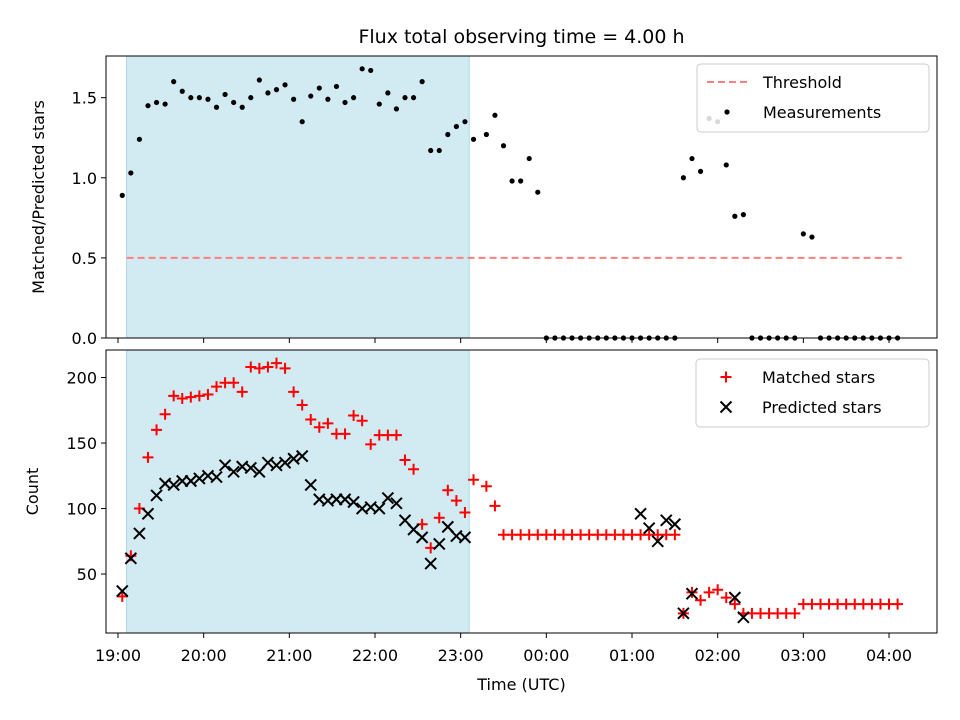 The image size is (960, 720). Describe the element at coordinates (84, 178) in the screenshot. I see `ratio-y-tick-label: 1.0` at that location.